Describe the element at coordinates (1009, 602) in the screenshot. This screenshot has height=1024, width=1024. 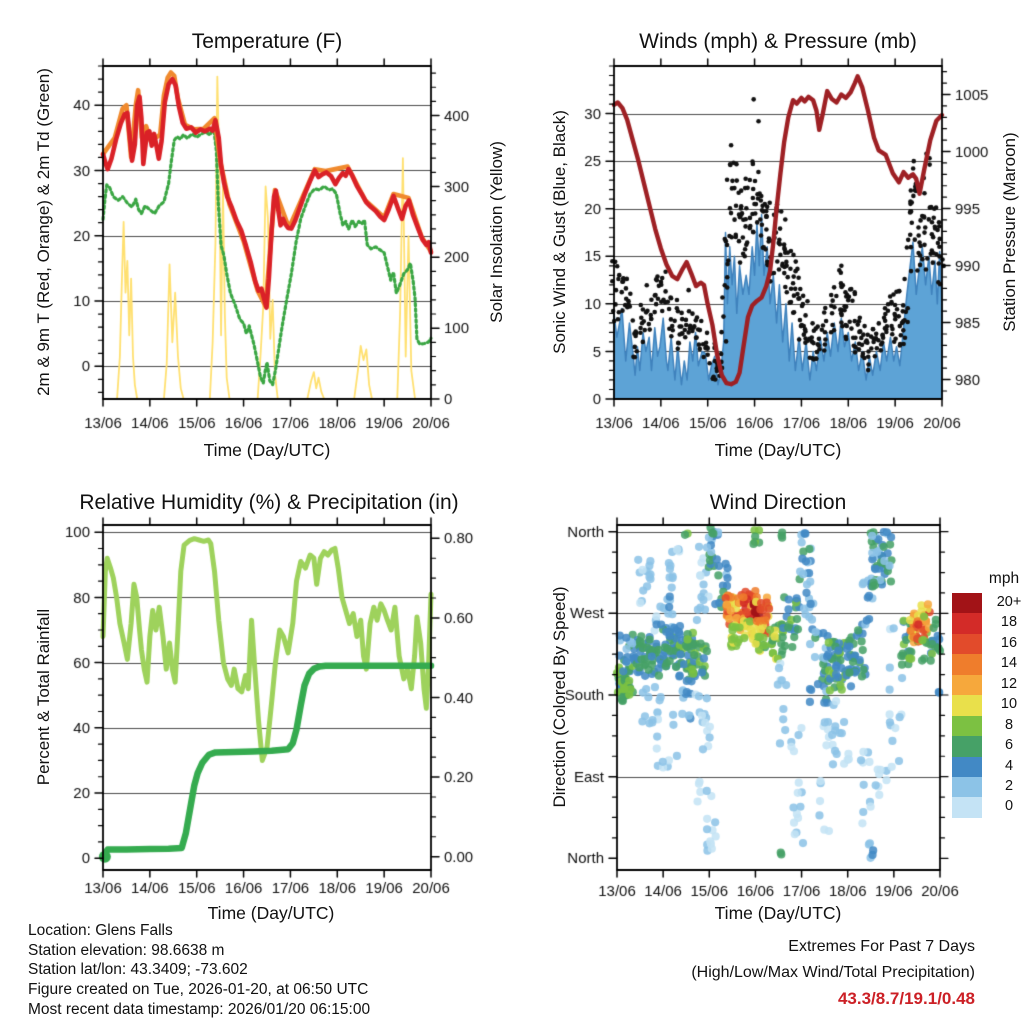
I see `colorbar-label: 20+` at that location.